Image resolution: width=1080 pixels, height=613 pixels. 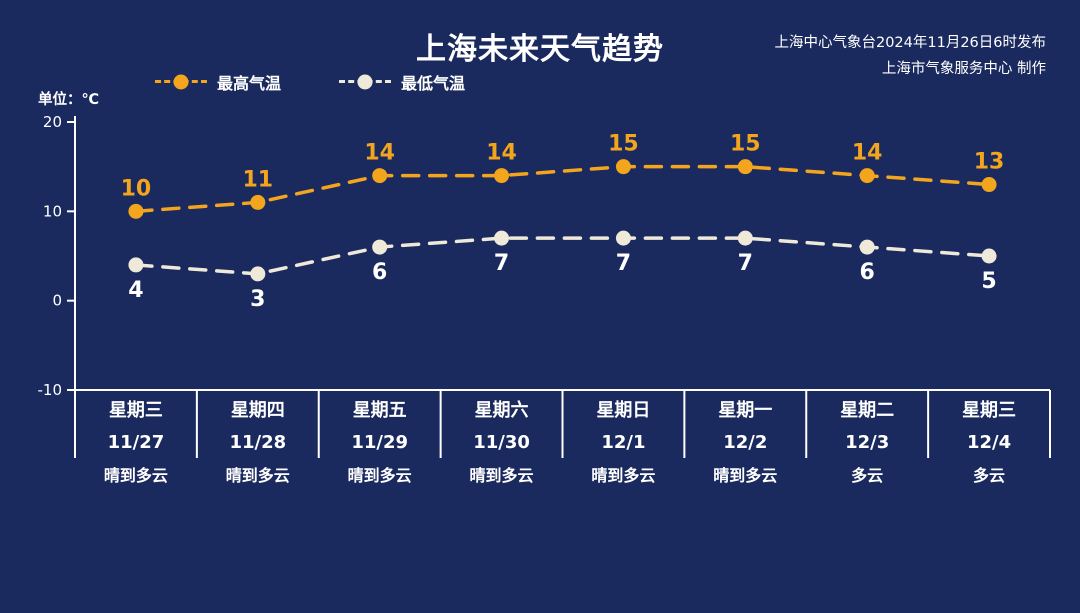 What do you see at coordinates (50, 390) in the screenshot?
I see `y-tick-label: -10` at bounding box center [50, 390].